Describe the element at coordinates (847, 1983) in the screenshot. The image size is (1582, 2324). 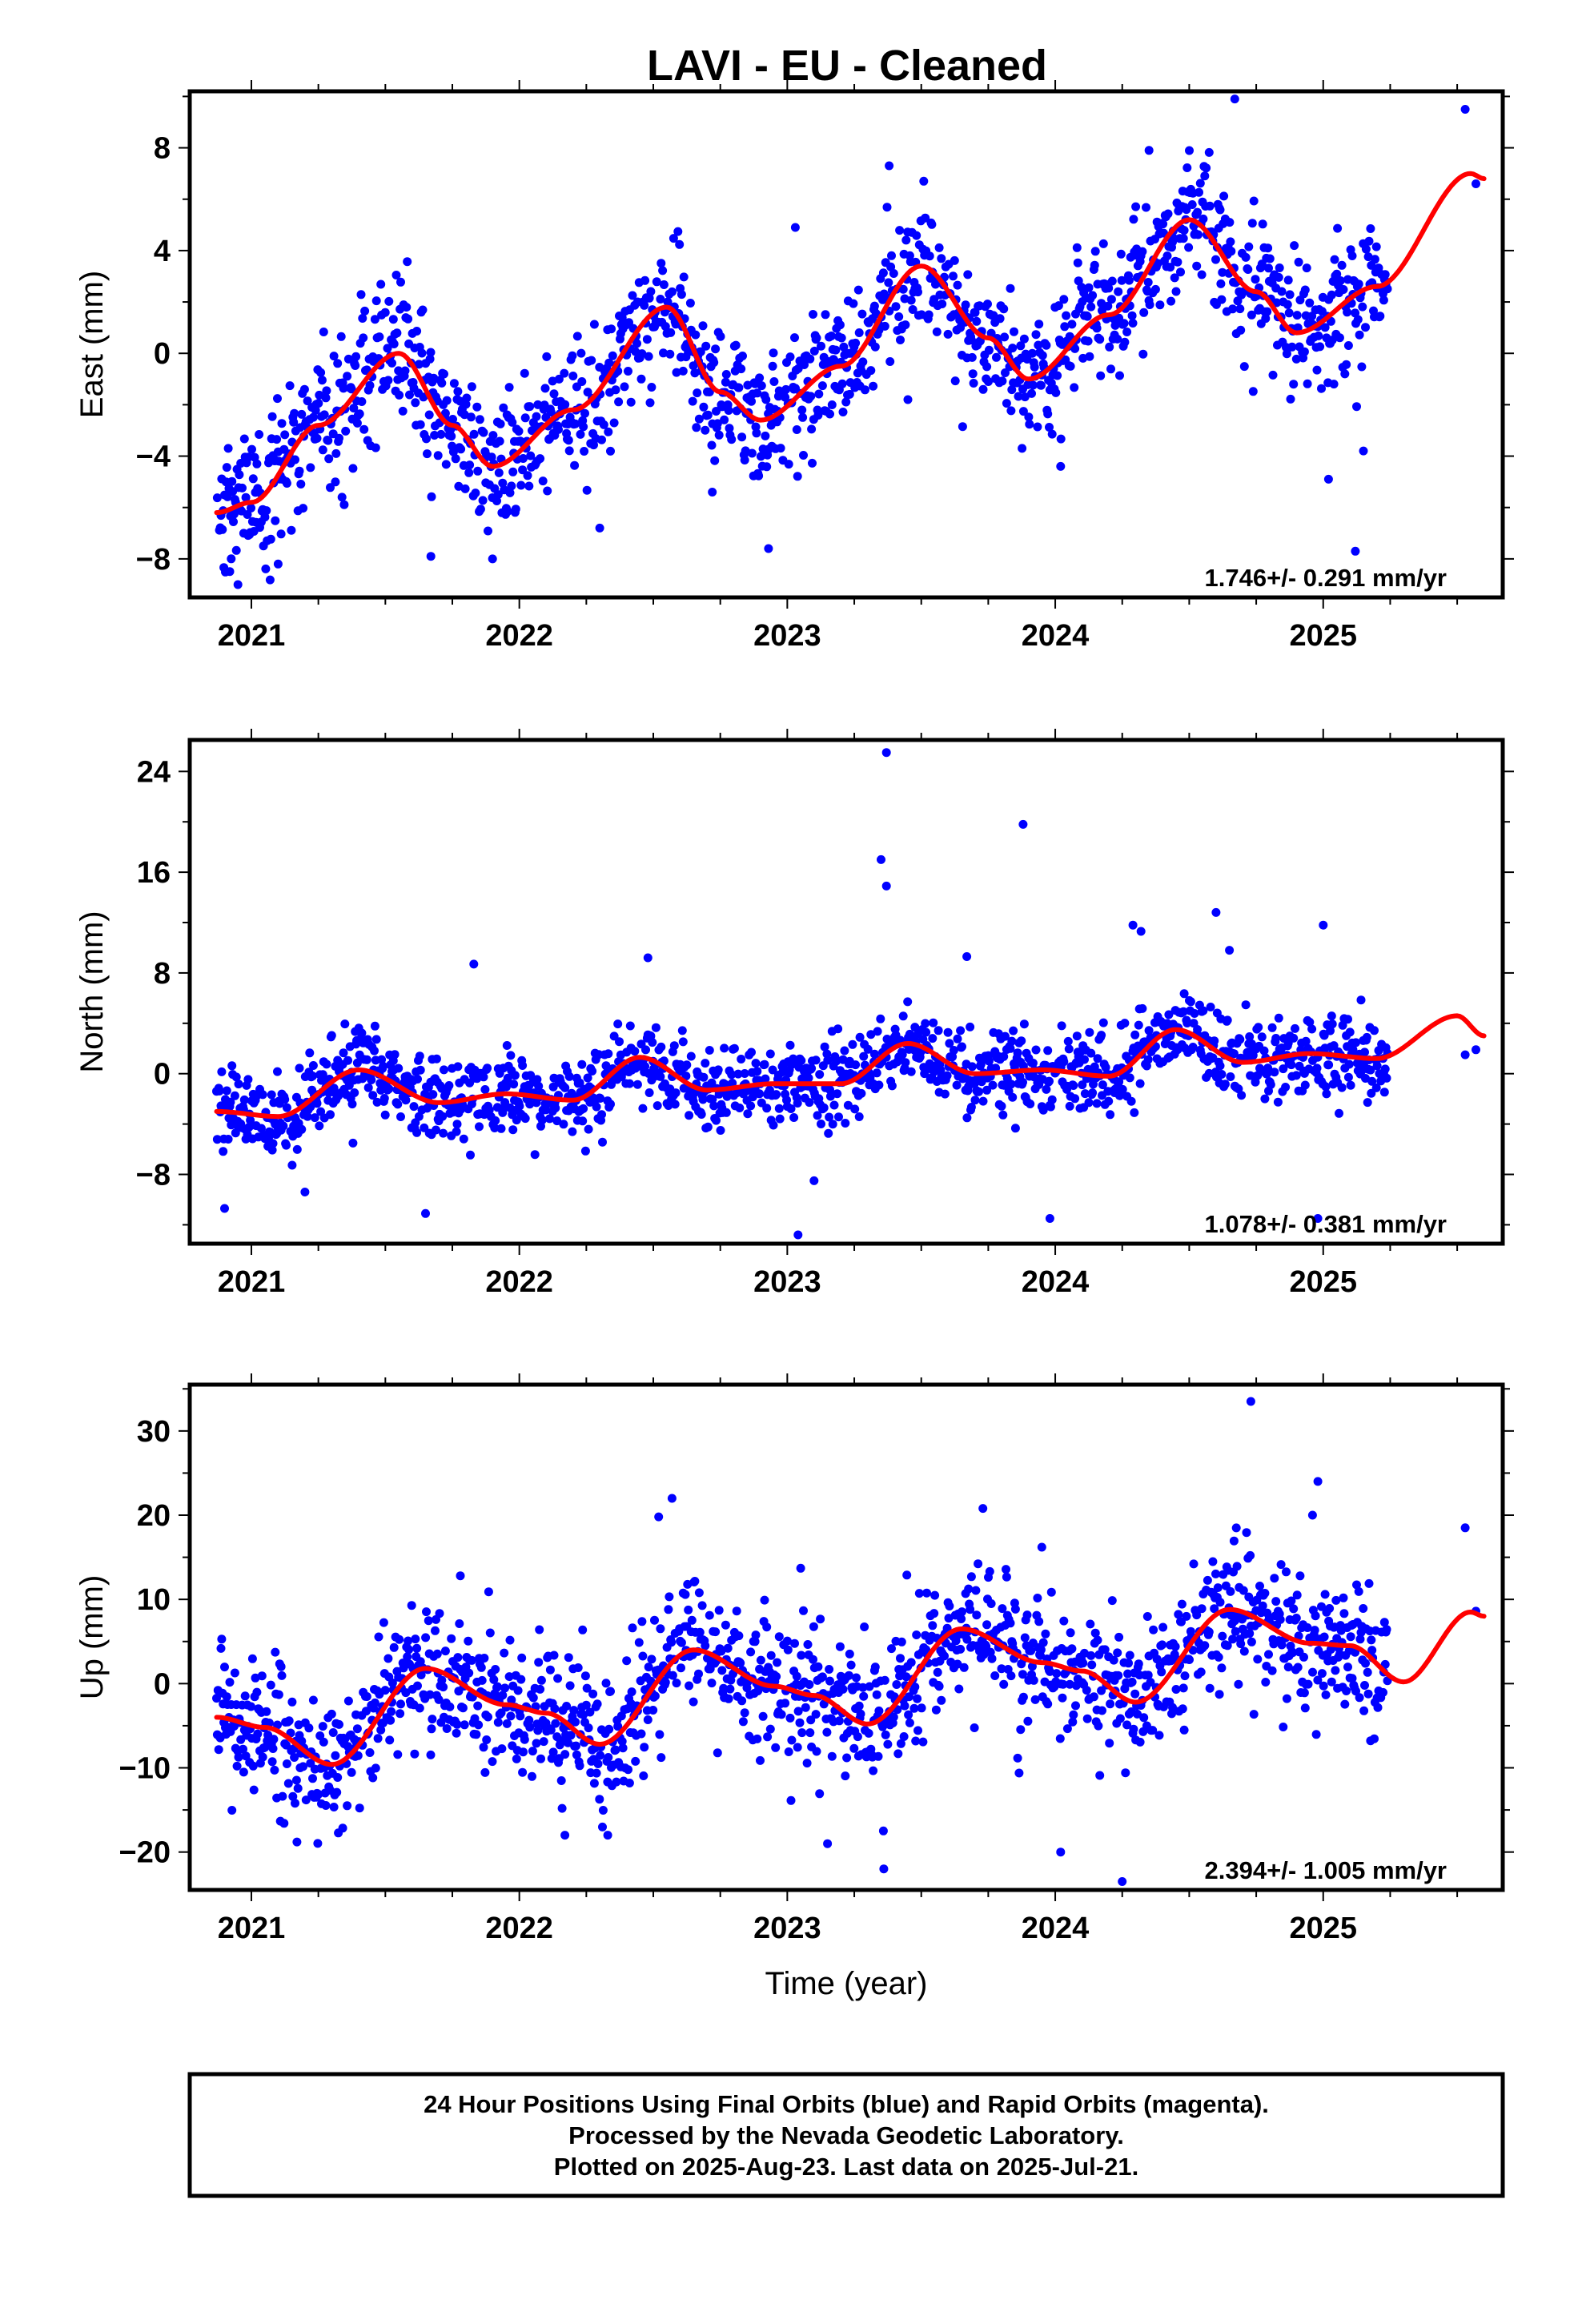
I see `x-axis-label: Time (year)` at that location.